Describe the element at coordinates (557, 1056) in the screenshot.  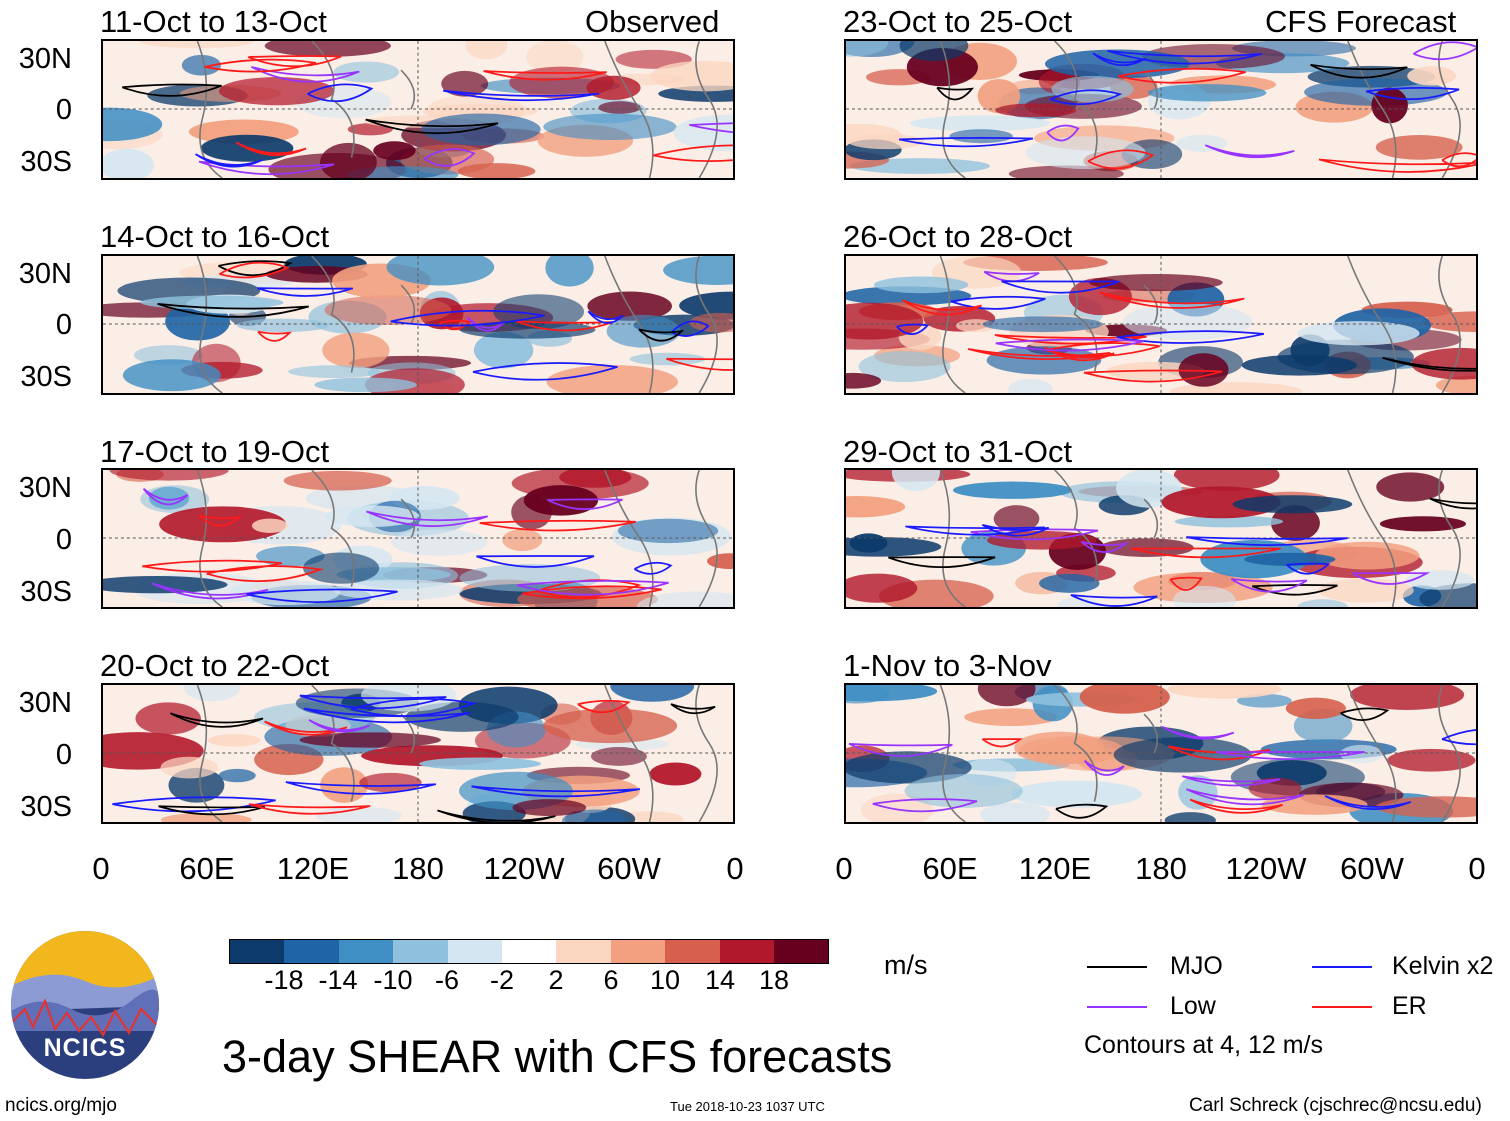
I see `main-title: 3-day SHEAR with CFS forecasts` at that location.